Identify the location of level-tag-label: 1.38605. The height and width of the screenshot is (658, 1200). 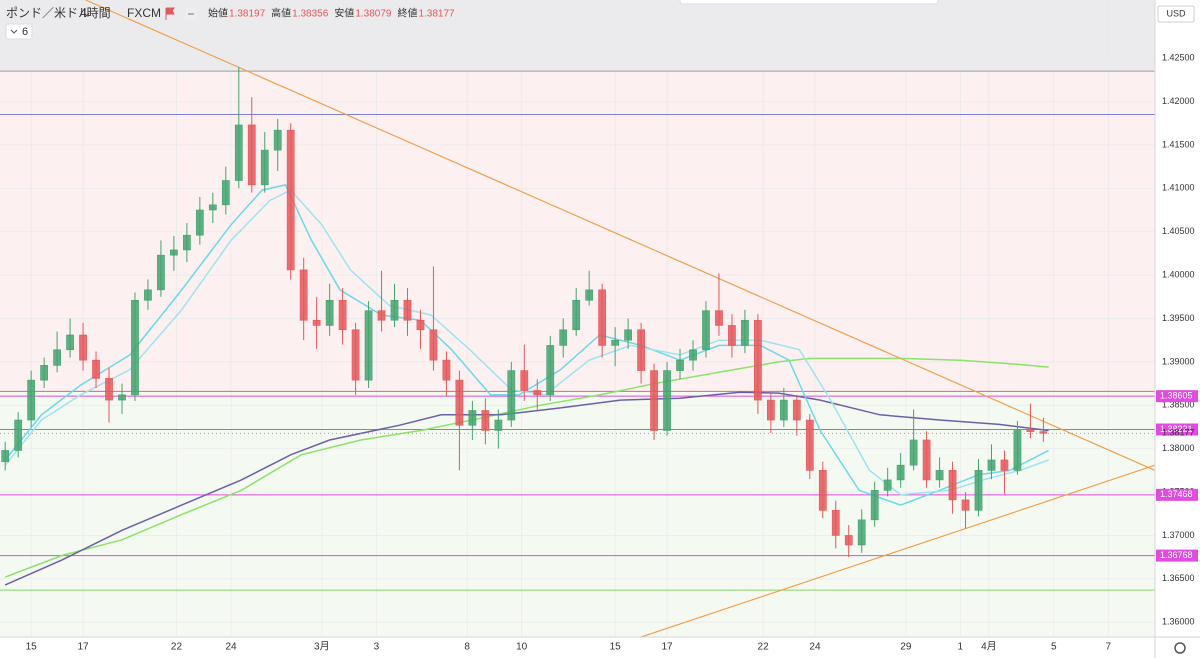
(1176, 396).